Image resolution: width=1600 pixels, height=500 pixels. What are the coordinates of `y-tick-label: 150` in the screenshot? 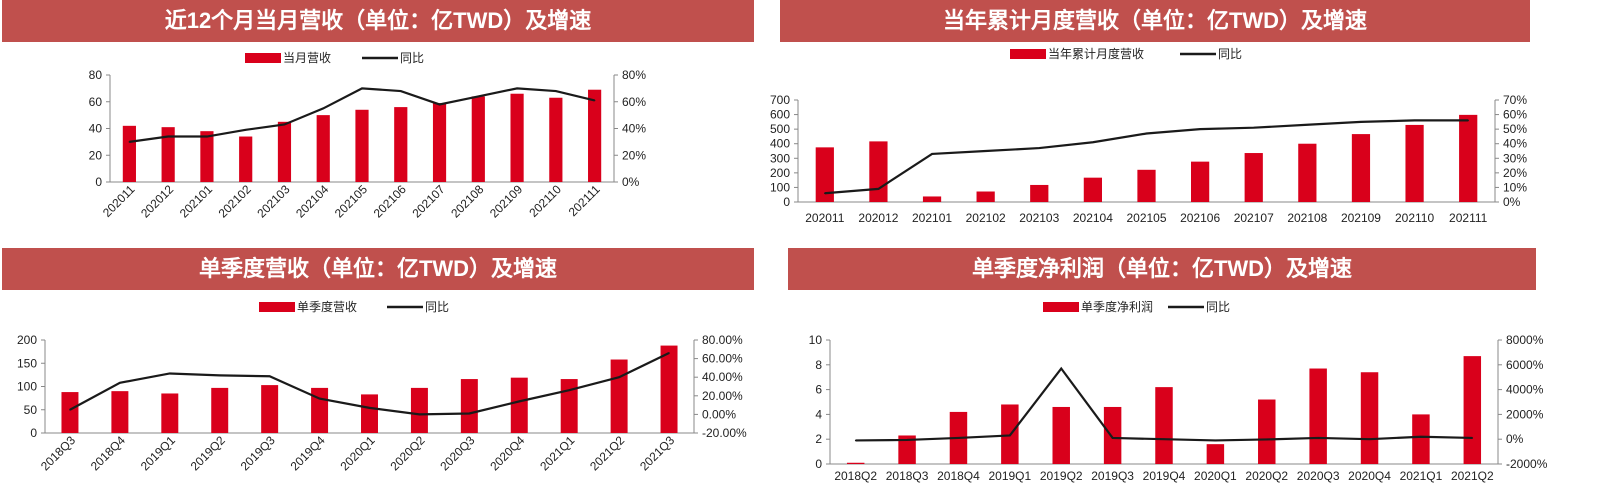 It's located at (27, 363).